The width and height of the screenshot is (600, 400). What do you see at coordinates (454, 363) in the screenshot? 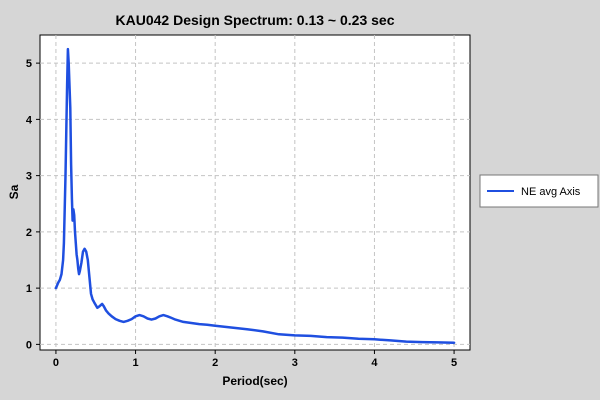
I see `x-tick-label: 5` at bounding box center [454, 363].